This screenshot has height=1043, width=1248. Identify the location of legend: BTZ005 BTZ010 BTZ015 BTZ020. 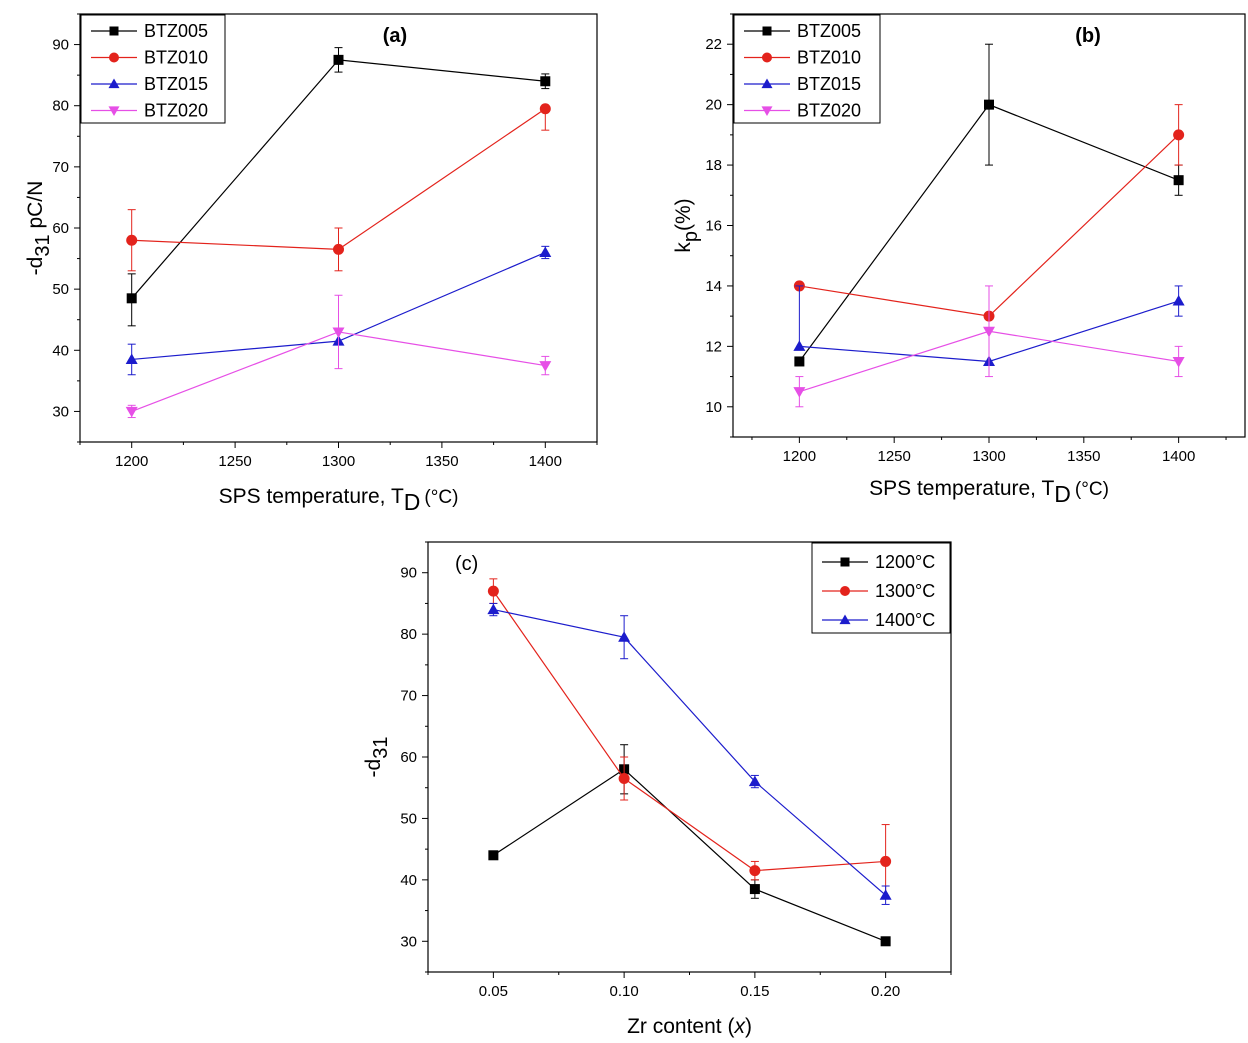
(153, 69).